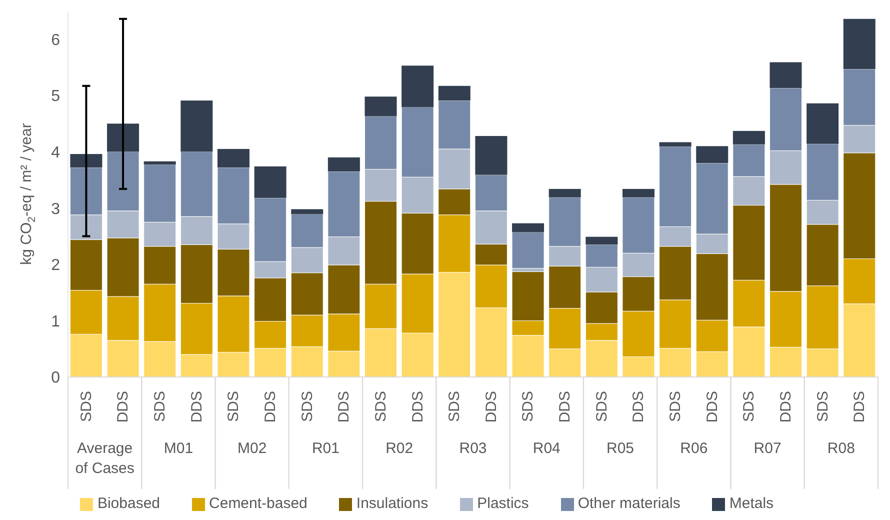  Describe the element at coordinates (258, 503) in the screenshot. I see `legend-label: Cement-based` at that location.